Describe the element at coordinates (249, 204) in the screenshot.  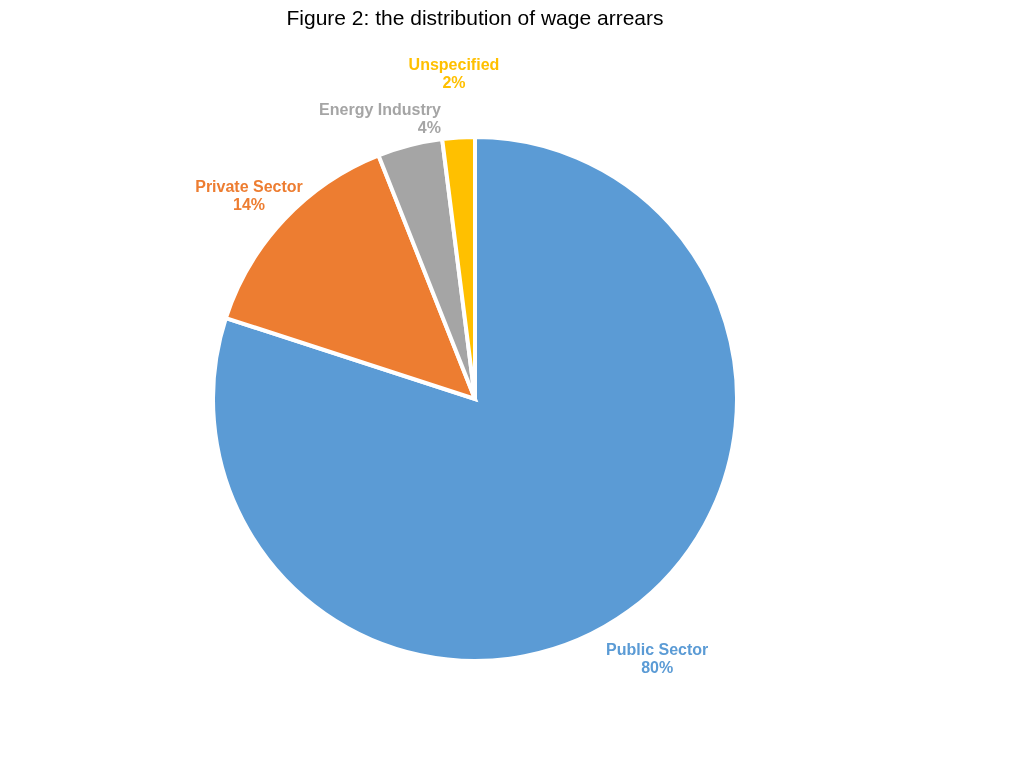
I see `data-label: 14%` at that location.